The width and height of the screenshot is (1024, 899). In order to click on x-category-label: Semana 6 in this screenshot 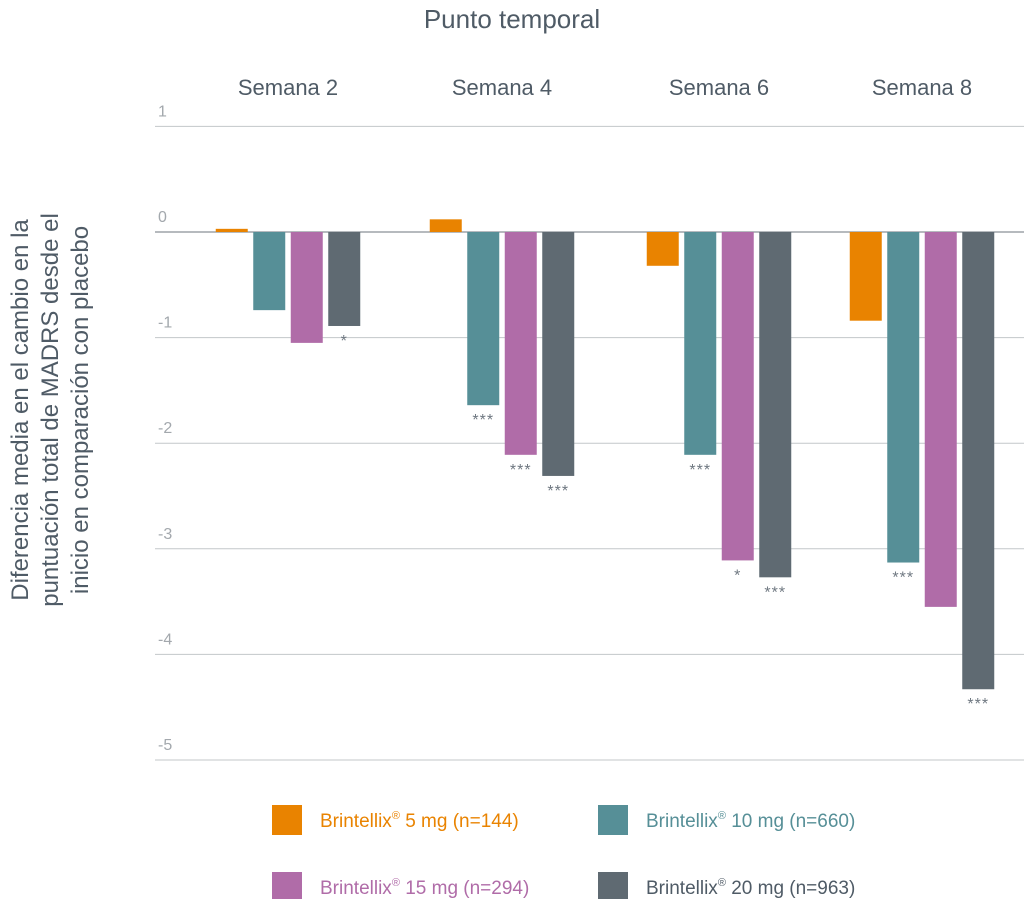, I will do `click(719, 87)`.